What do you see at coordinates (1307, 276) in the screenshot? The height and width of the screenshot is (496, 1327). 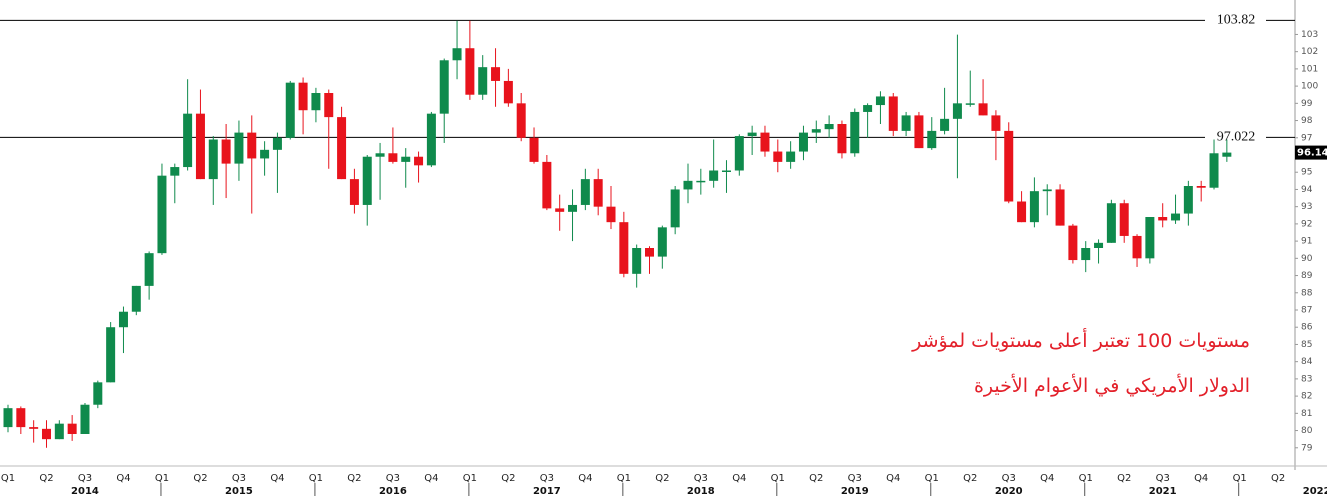 I see `y-tick-label: 89` at bounding box center [1307, 276].